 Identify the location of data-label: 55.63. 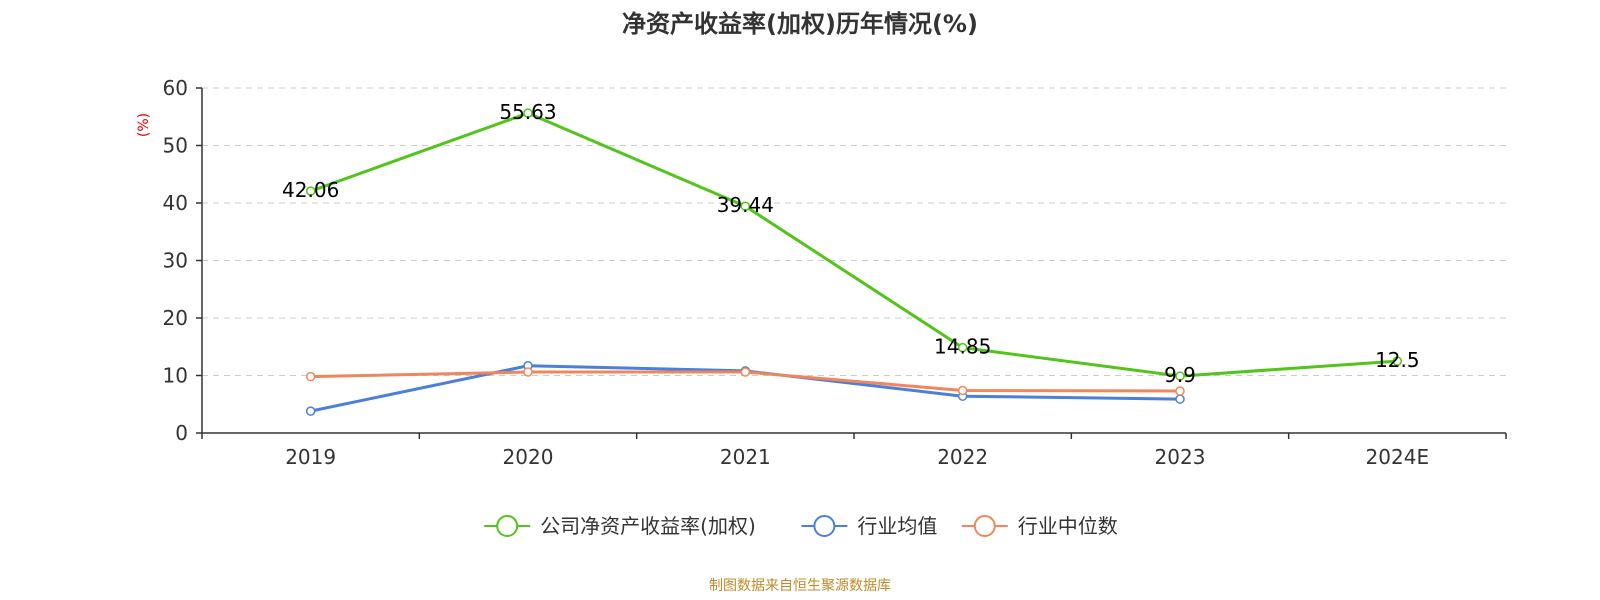
(527, 112).